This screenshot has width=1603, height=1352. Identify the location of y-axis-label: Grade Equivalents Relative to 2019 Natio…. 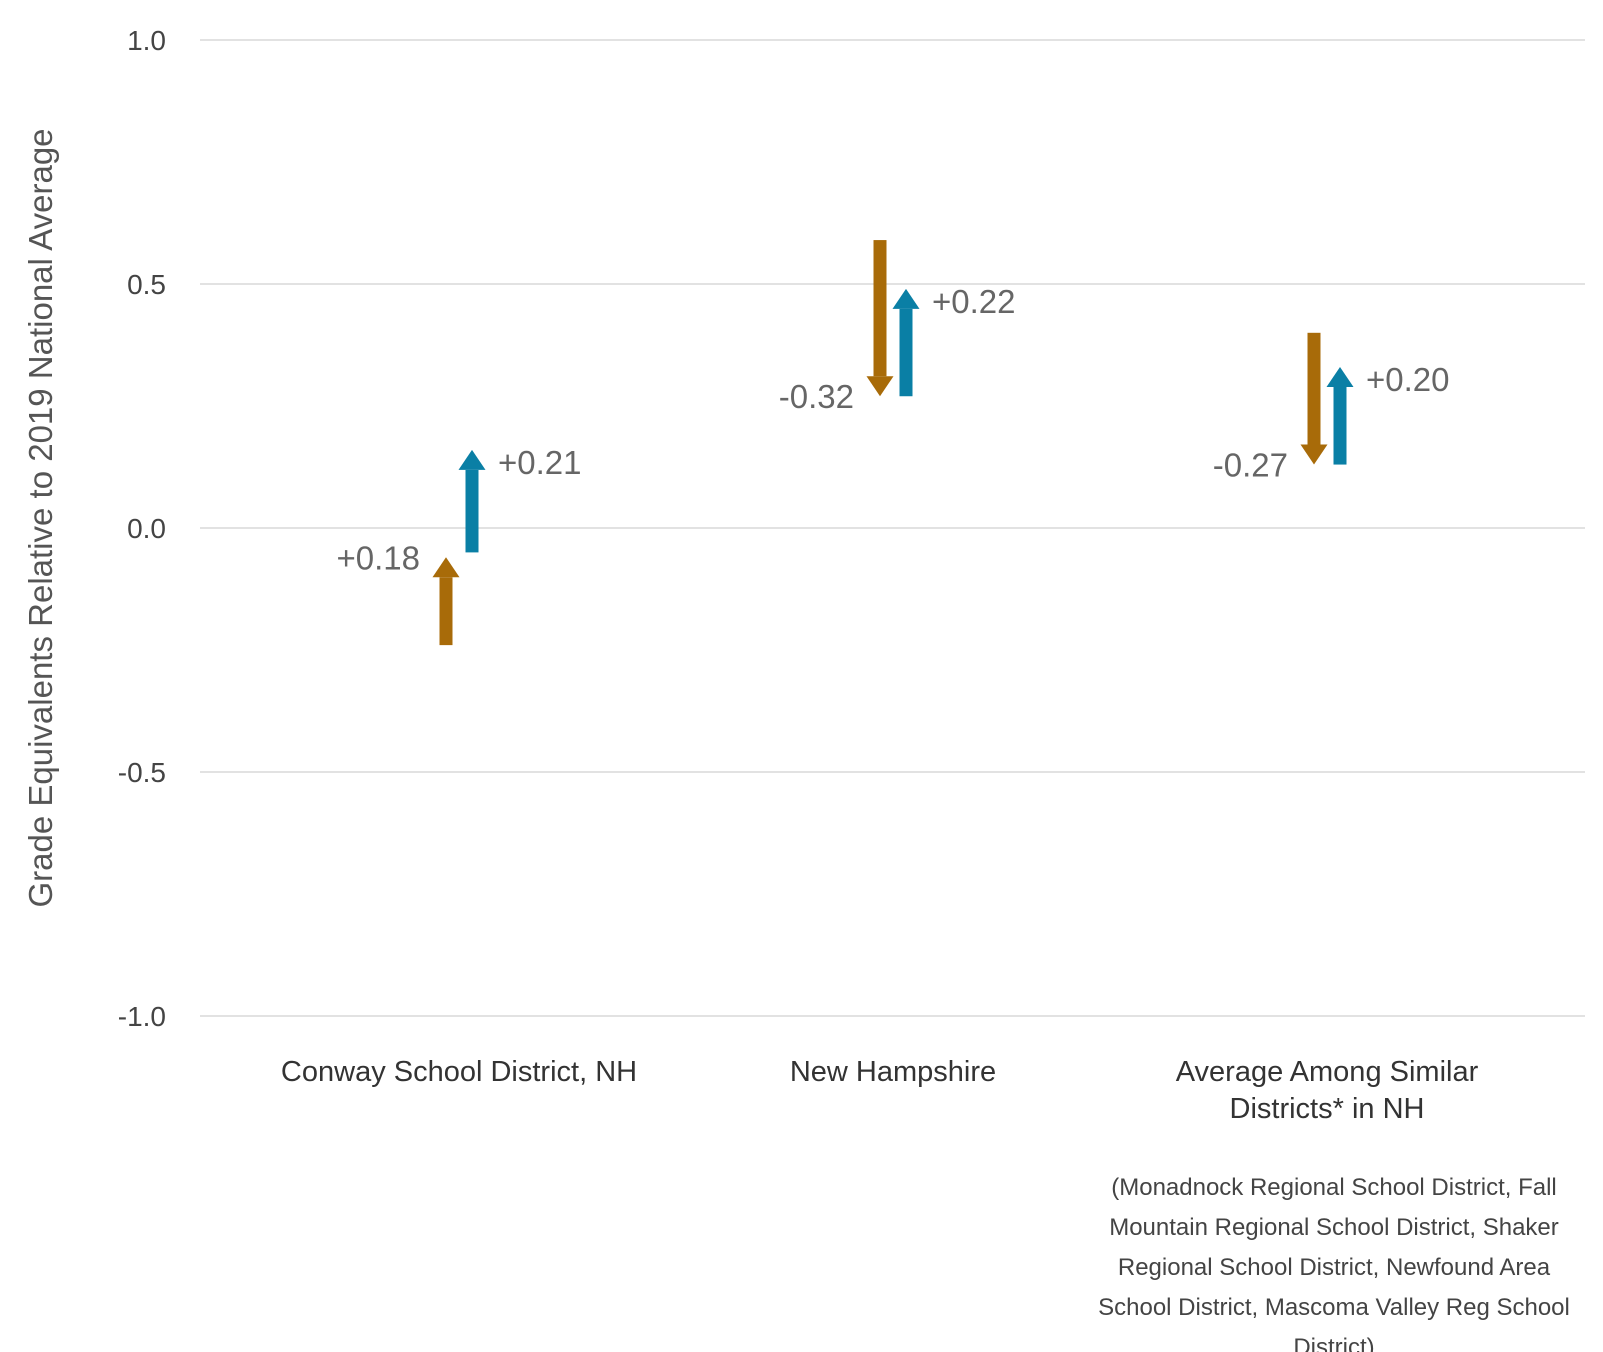
(40, 517).